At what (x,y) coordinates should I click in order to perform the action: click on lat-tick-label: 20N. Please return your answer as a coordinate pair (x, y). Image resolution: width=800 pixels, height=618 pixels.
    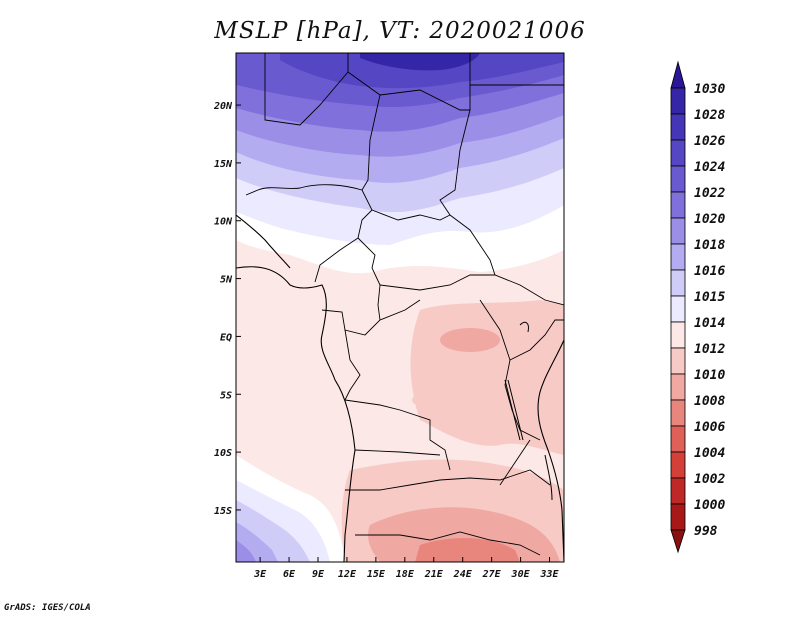
    Looking at the image, I should click on (223, 106).